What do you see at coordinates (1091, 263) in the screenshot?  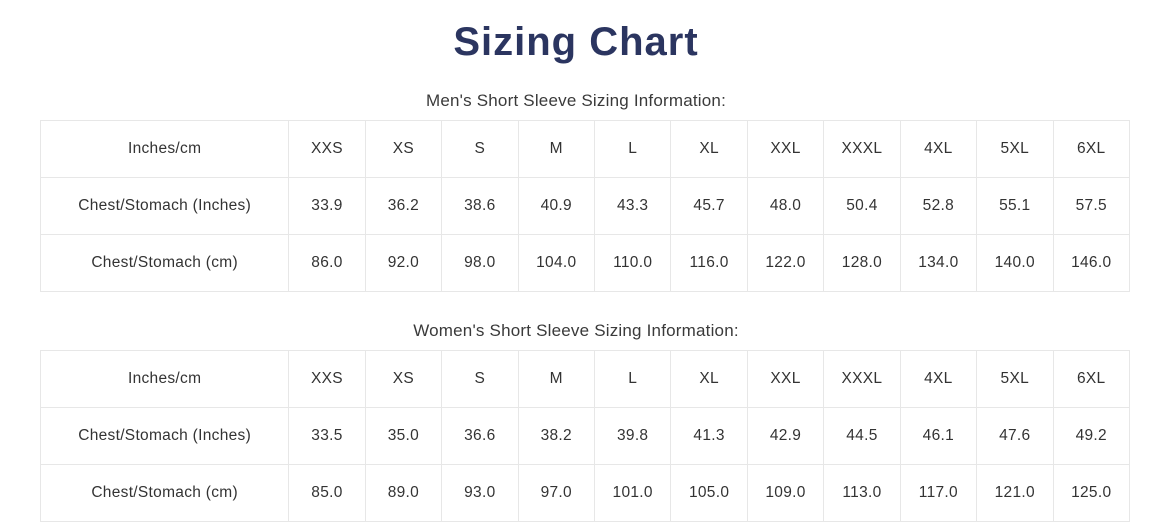 I see `size-value: 146.0` at bounding box center [1091, 263].